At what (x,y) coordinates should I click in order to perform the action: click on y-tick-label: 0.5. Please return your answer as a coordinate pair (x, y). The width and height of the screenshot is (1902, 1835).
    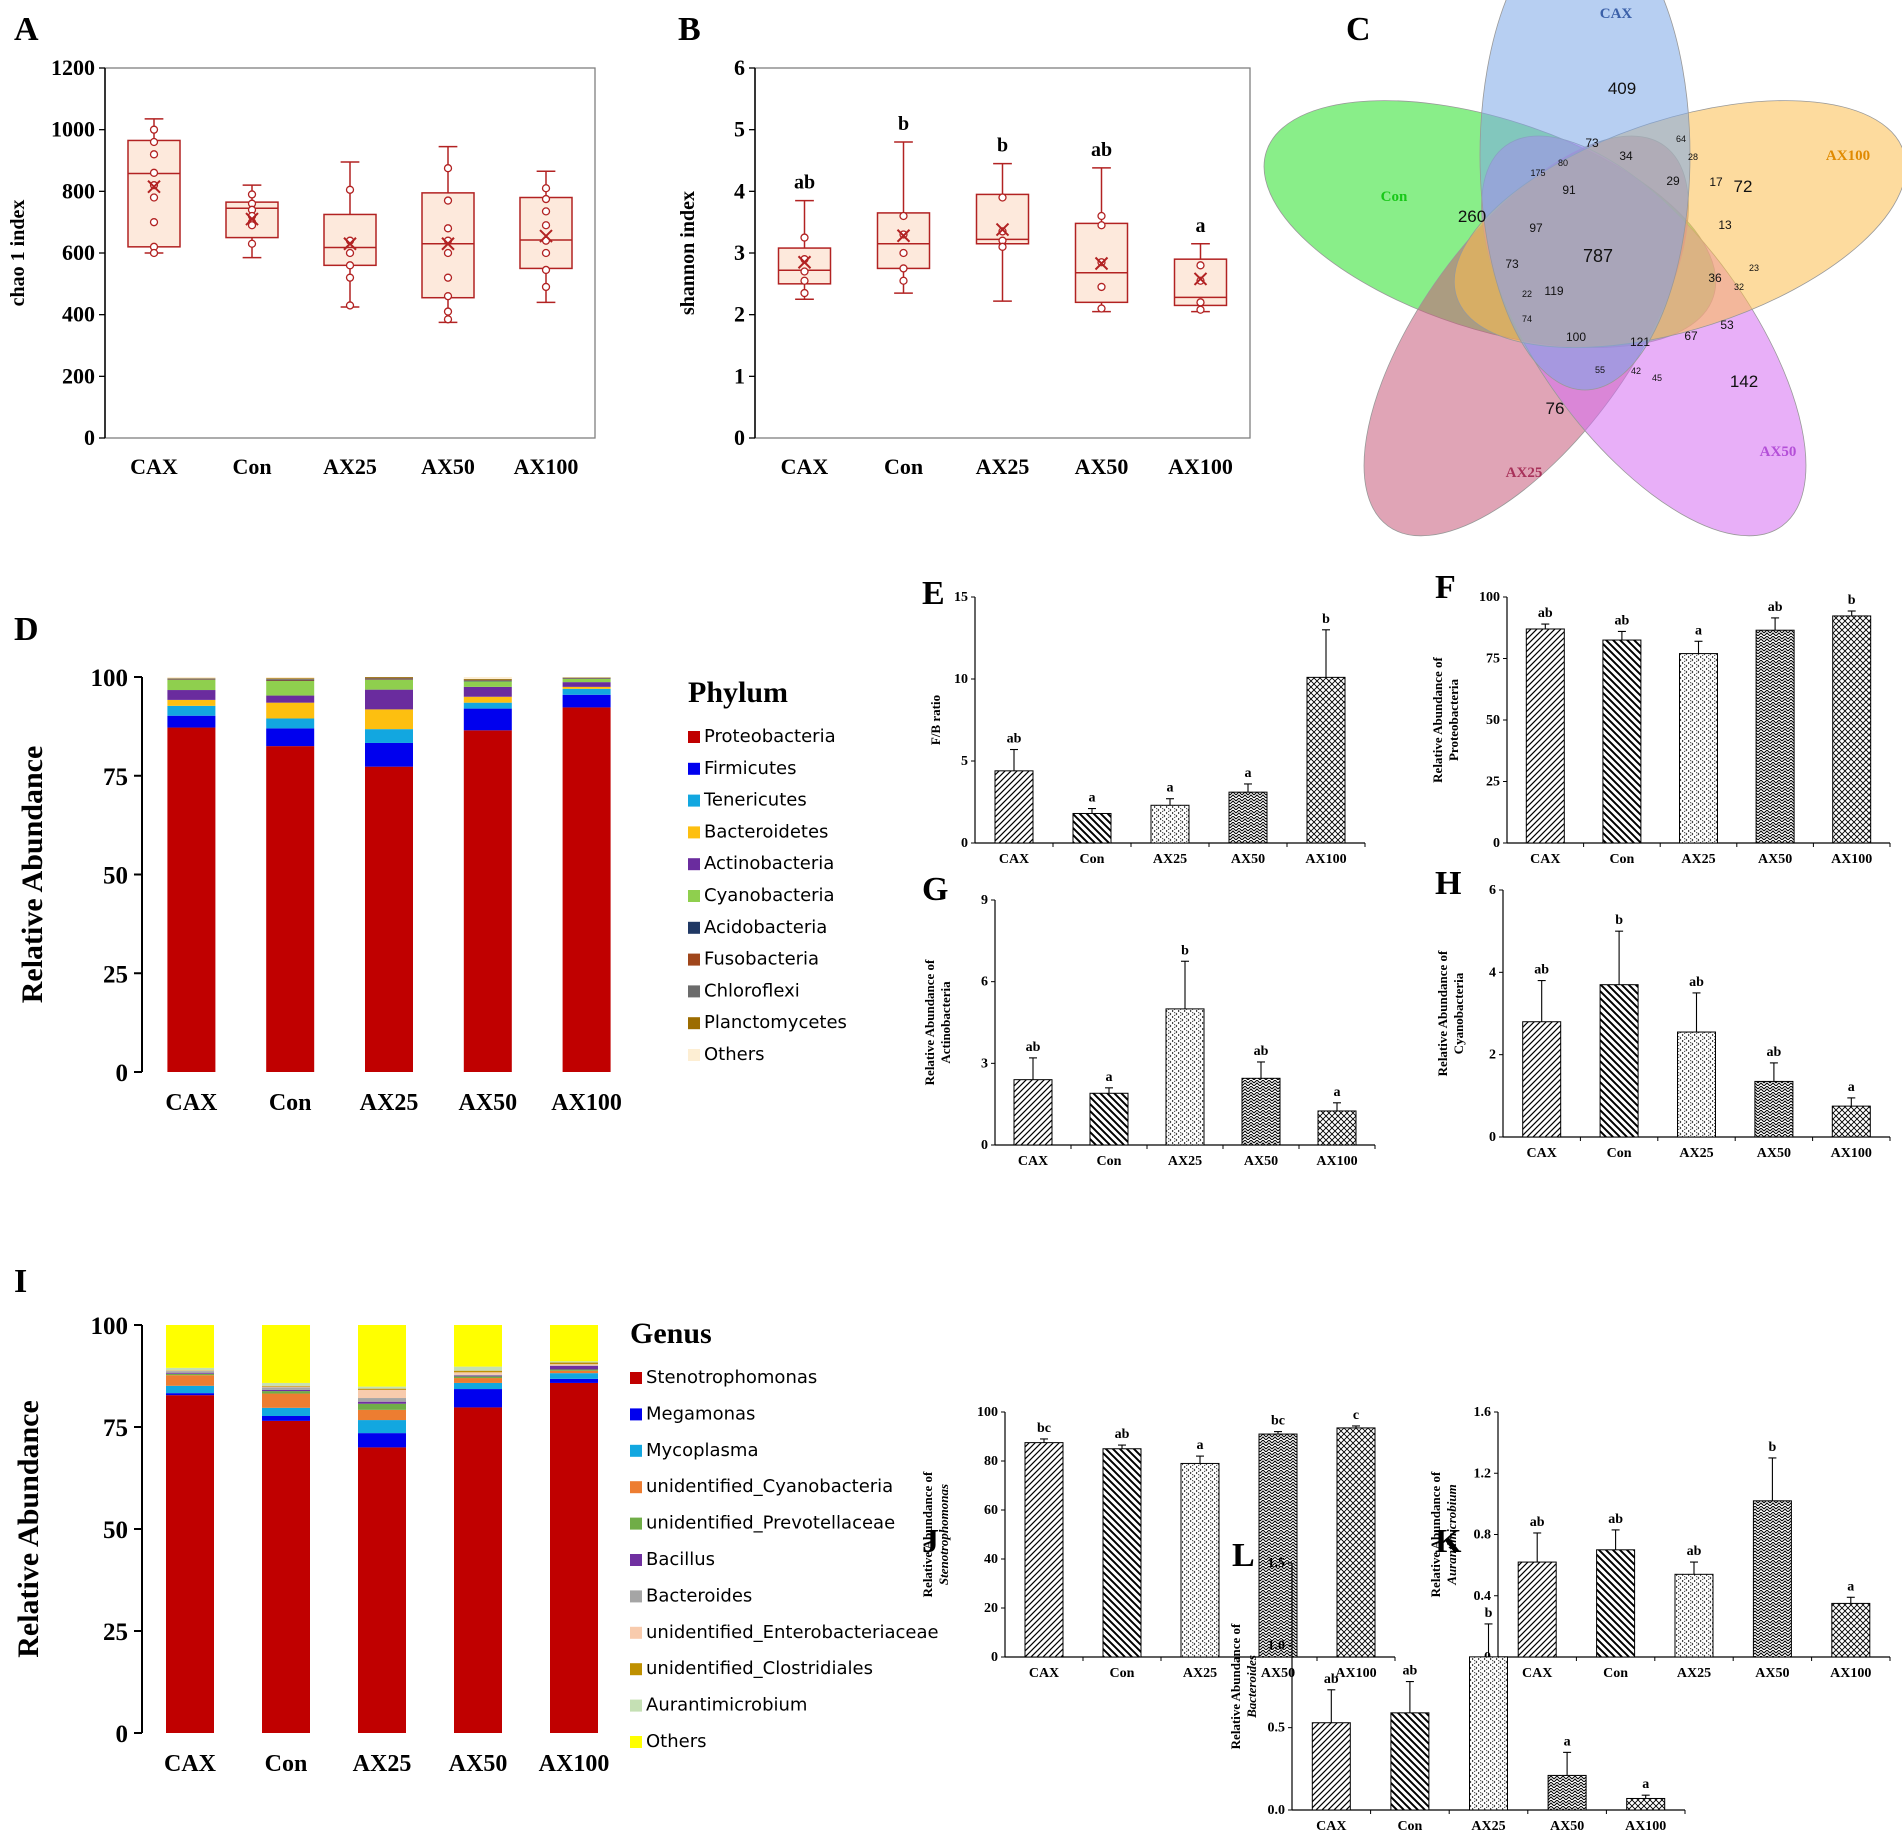
    Looking at the image, I should click on (1277, 1728).